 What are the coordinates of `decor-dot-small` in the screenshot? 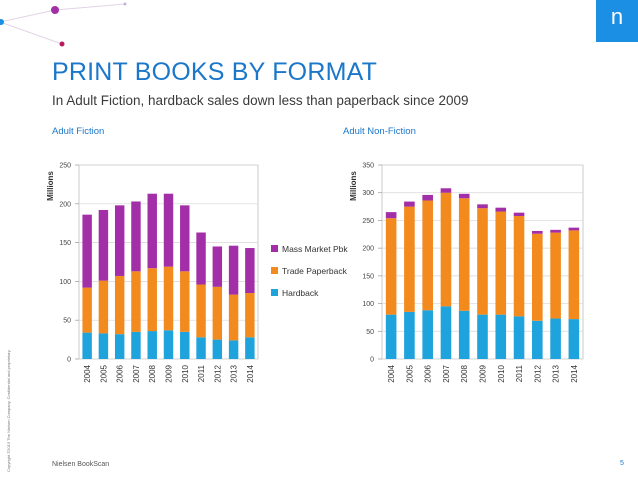 It's located at (125, 4).